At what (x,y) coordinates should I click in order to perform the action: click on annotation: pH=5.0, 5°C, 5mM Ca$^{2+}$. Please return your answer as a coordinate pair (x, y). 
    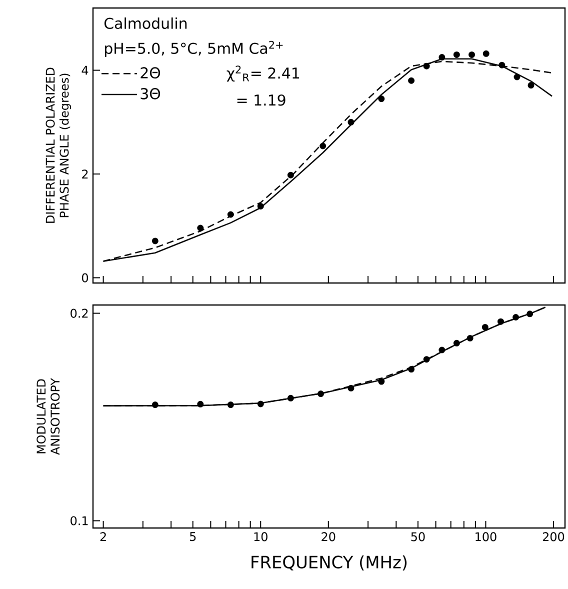
    Looking at the image, I should click on (194, 48).